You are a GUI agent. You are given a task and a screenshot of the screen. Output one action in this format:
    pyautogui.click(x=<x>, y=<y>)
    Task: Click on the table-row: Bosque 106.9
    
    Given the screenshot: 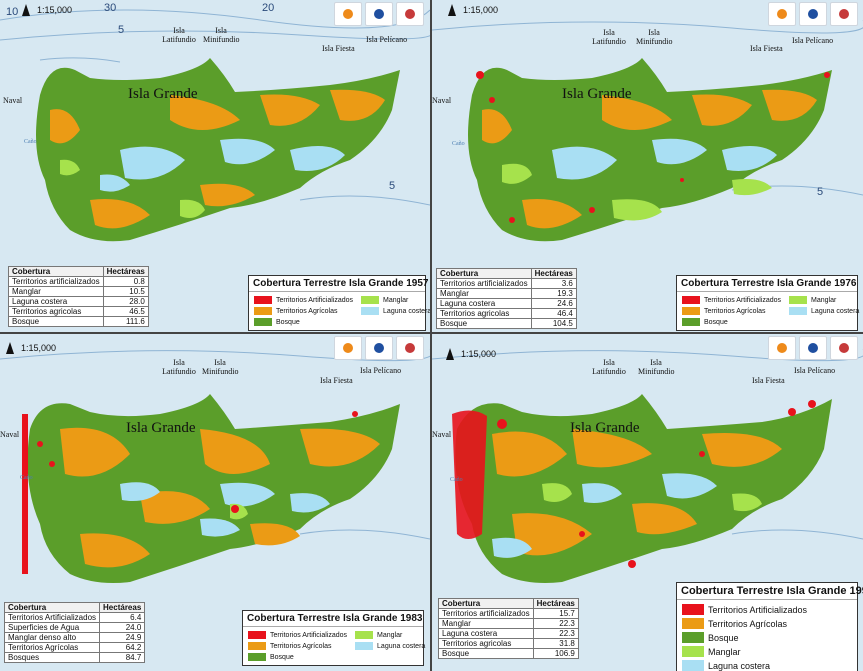 What is the action you would take?
    pyautogui.click(x=508, y=653)
    